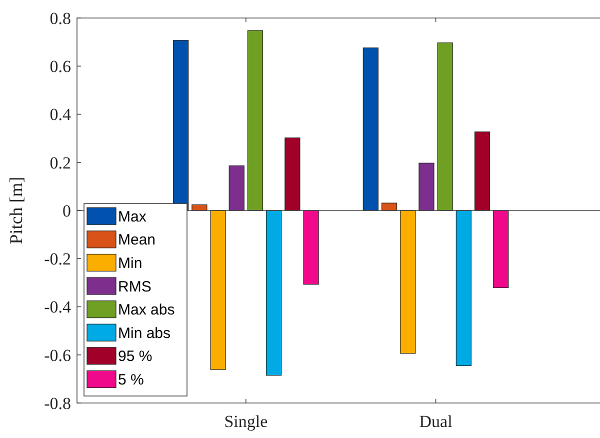 This screenshot has height=438, width=600. What do you see at coordinates (130, 263) in the screenshot?
I see `legend-label: Min` at bounding box center [130, 263].